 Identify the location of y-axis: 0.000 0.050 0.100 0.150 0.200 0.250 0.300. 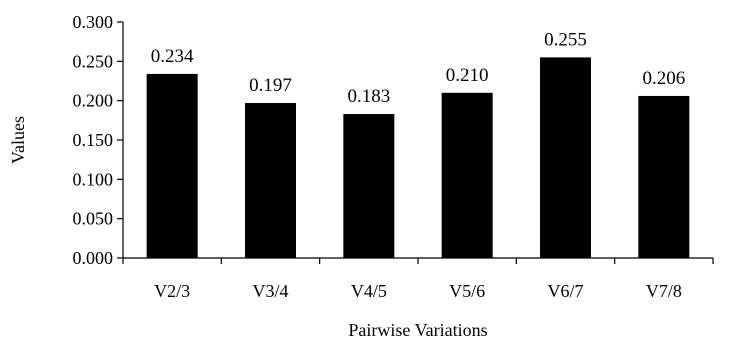
(98, 140).